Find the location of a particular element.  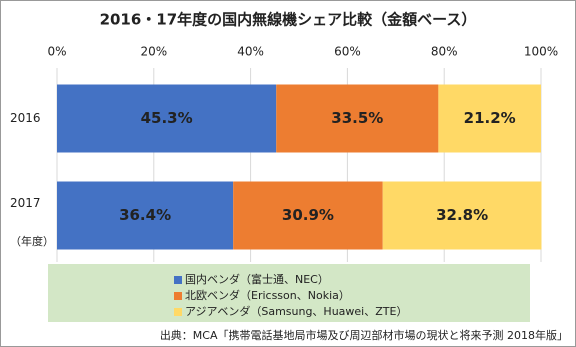

value-label: 30.9% is located at coordinates (308, 215).